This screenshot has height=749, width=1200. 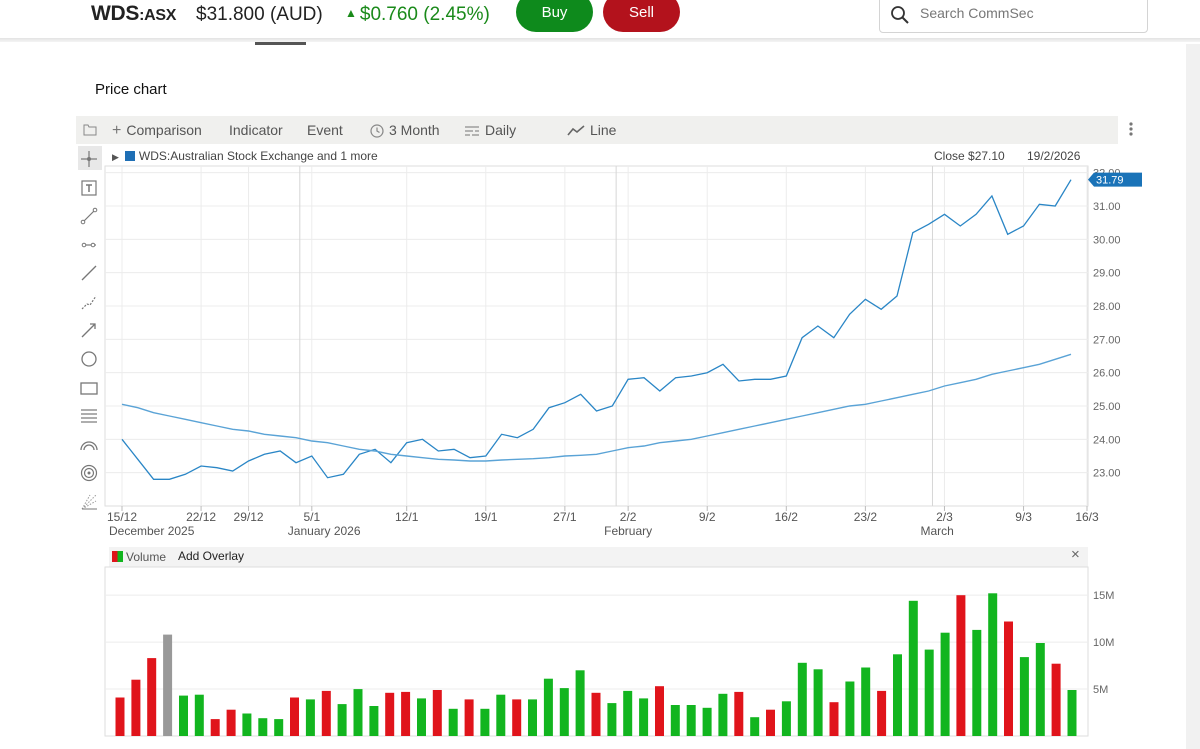 What do you see at coordinates (89, 216) in the screenshot?
I see `line-segment-icon` at bounding box center [89, 216].